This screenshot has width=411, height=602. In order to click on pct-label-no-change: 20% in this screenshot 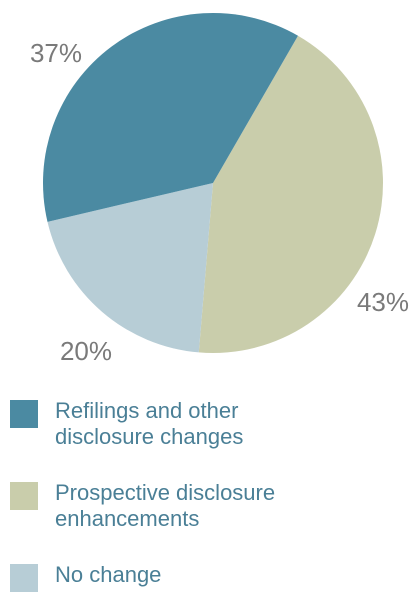, I will do `click(86, 351)`.